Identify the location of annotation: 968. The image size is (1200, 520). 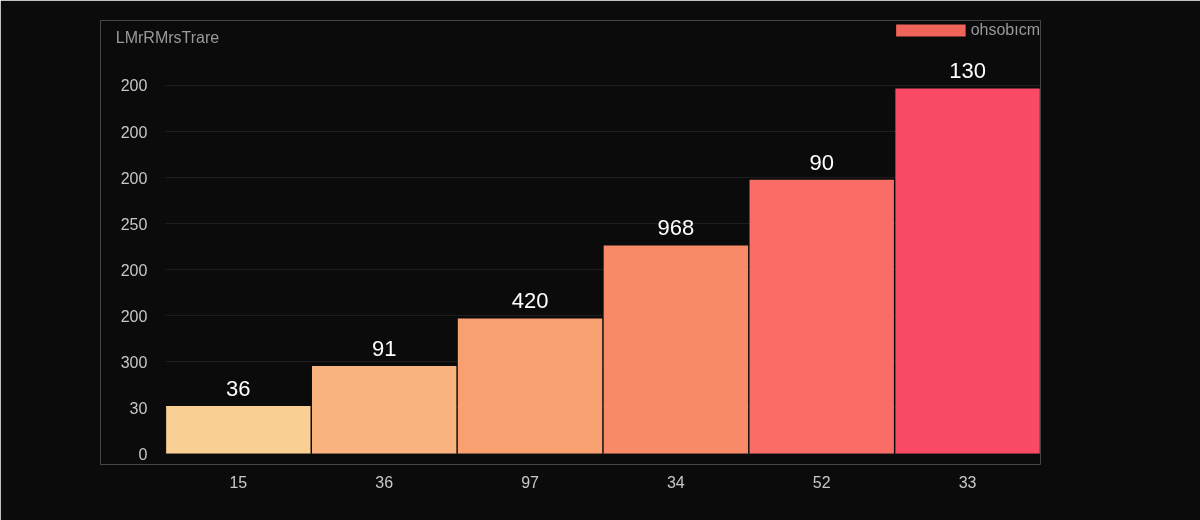
(676, 228).